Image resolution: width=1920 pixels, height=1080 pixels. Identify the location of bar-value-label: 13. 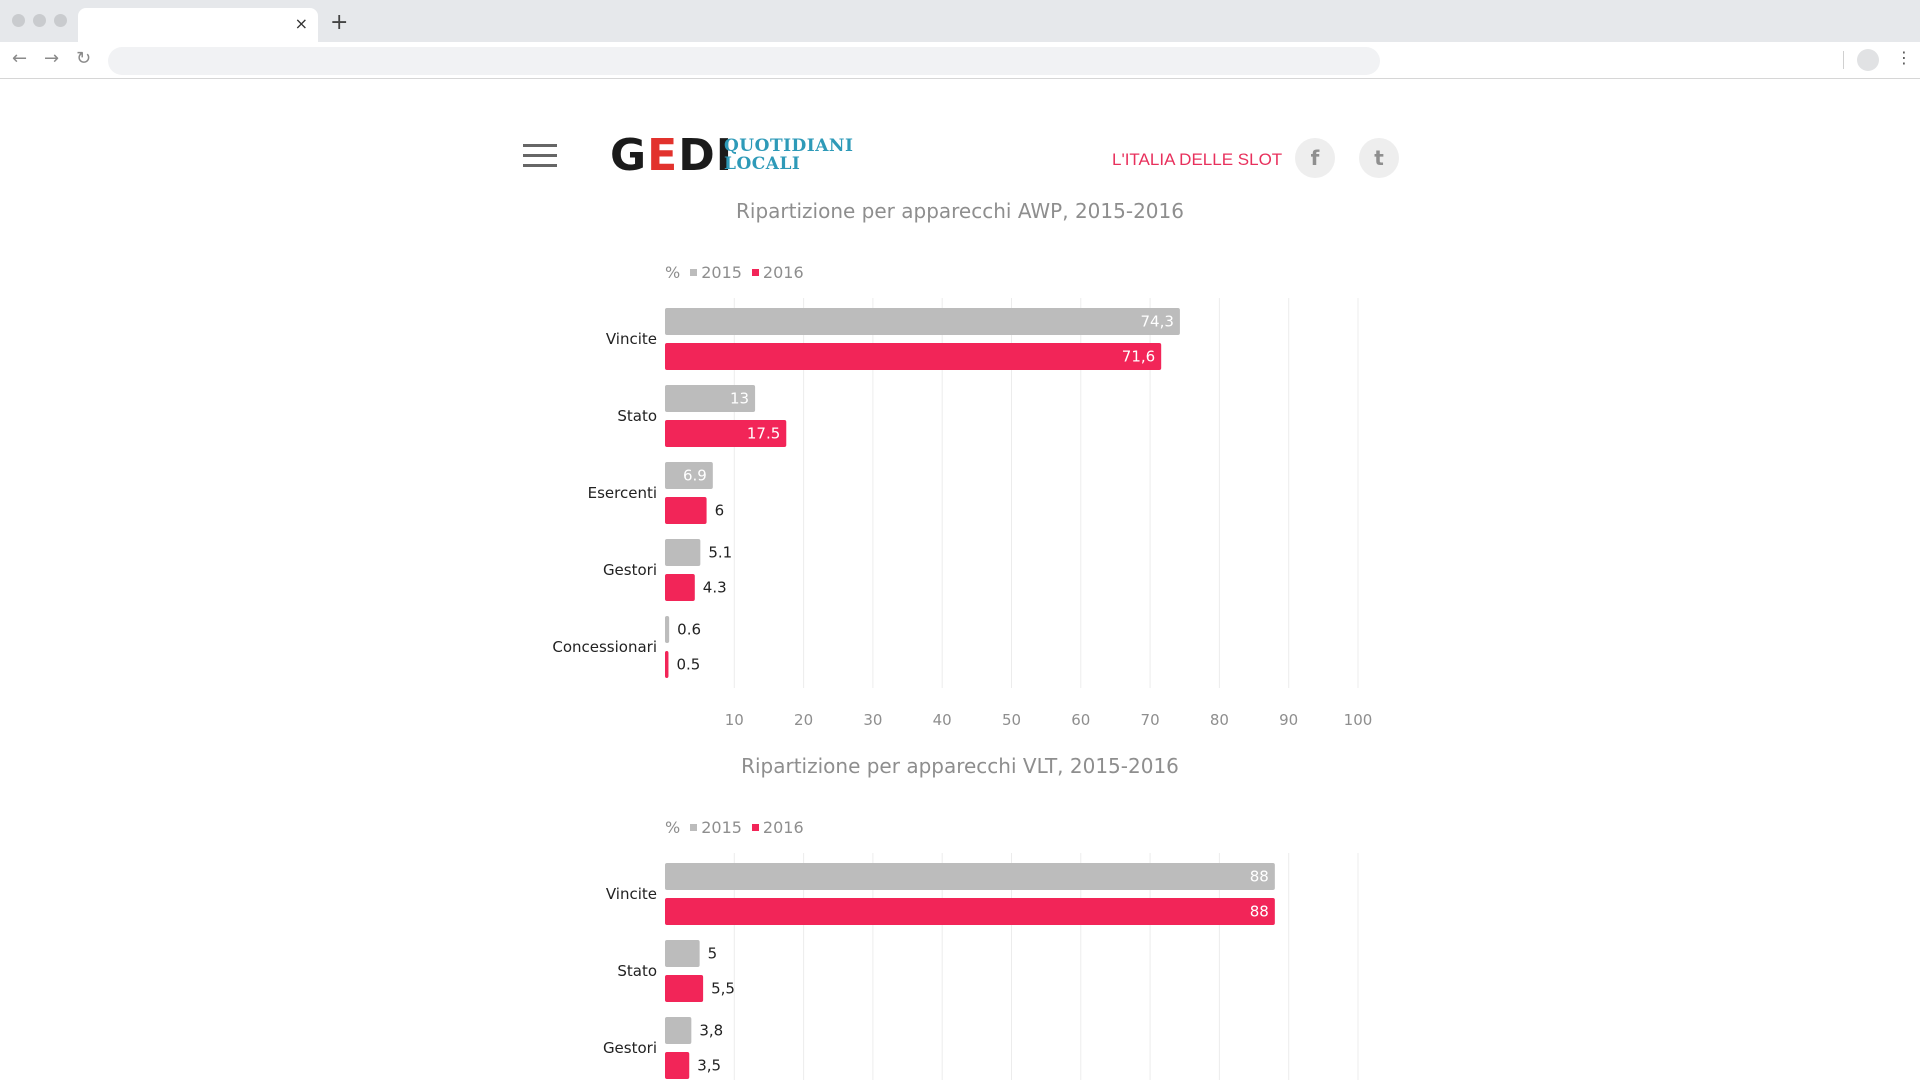
(739, 399).